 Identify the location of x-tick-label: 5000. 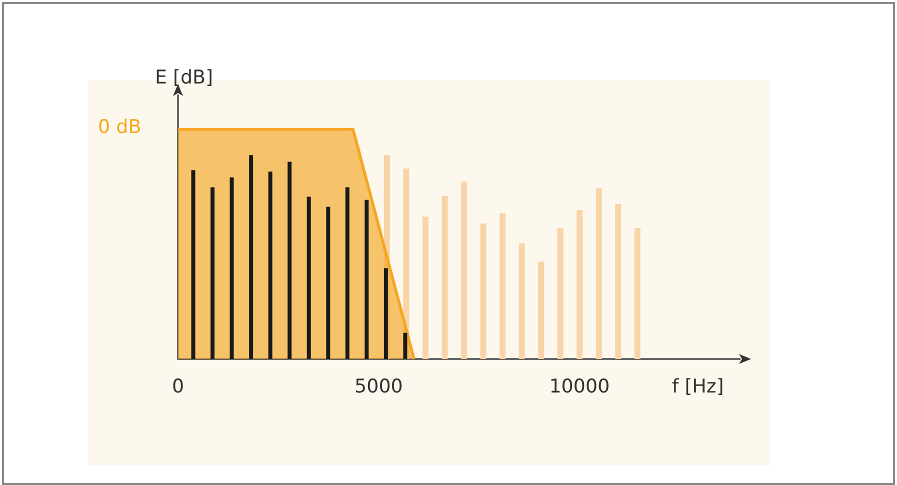
(378, 387).